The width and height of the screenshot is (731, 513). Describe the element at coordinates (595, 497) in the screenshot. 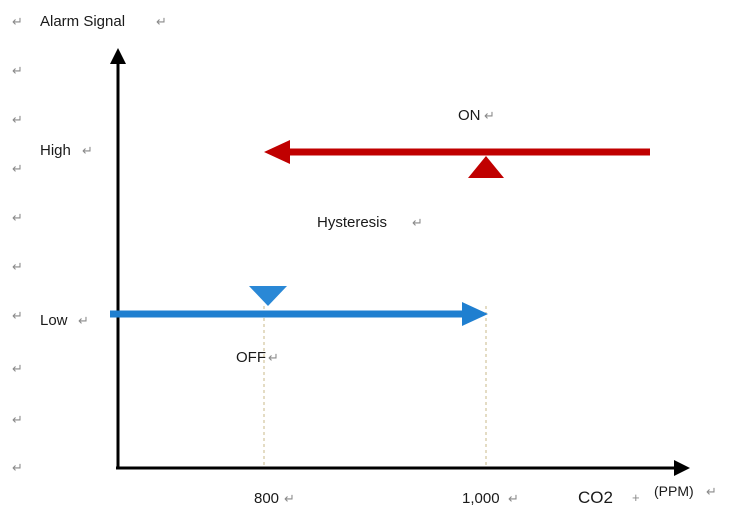

I see `x-axis-label: CO2` at that location.